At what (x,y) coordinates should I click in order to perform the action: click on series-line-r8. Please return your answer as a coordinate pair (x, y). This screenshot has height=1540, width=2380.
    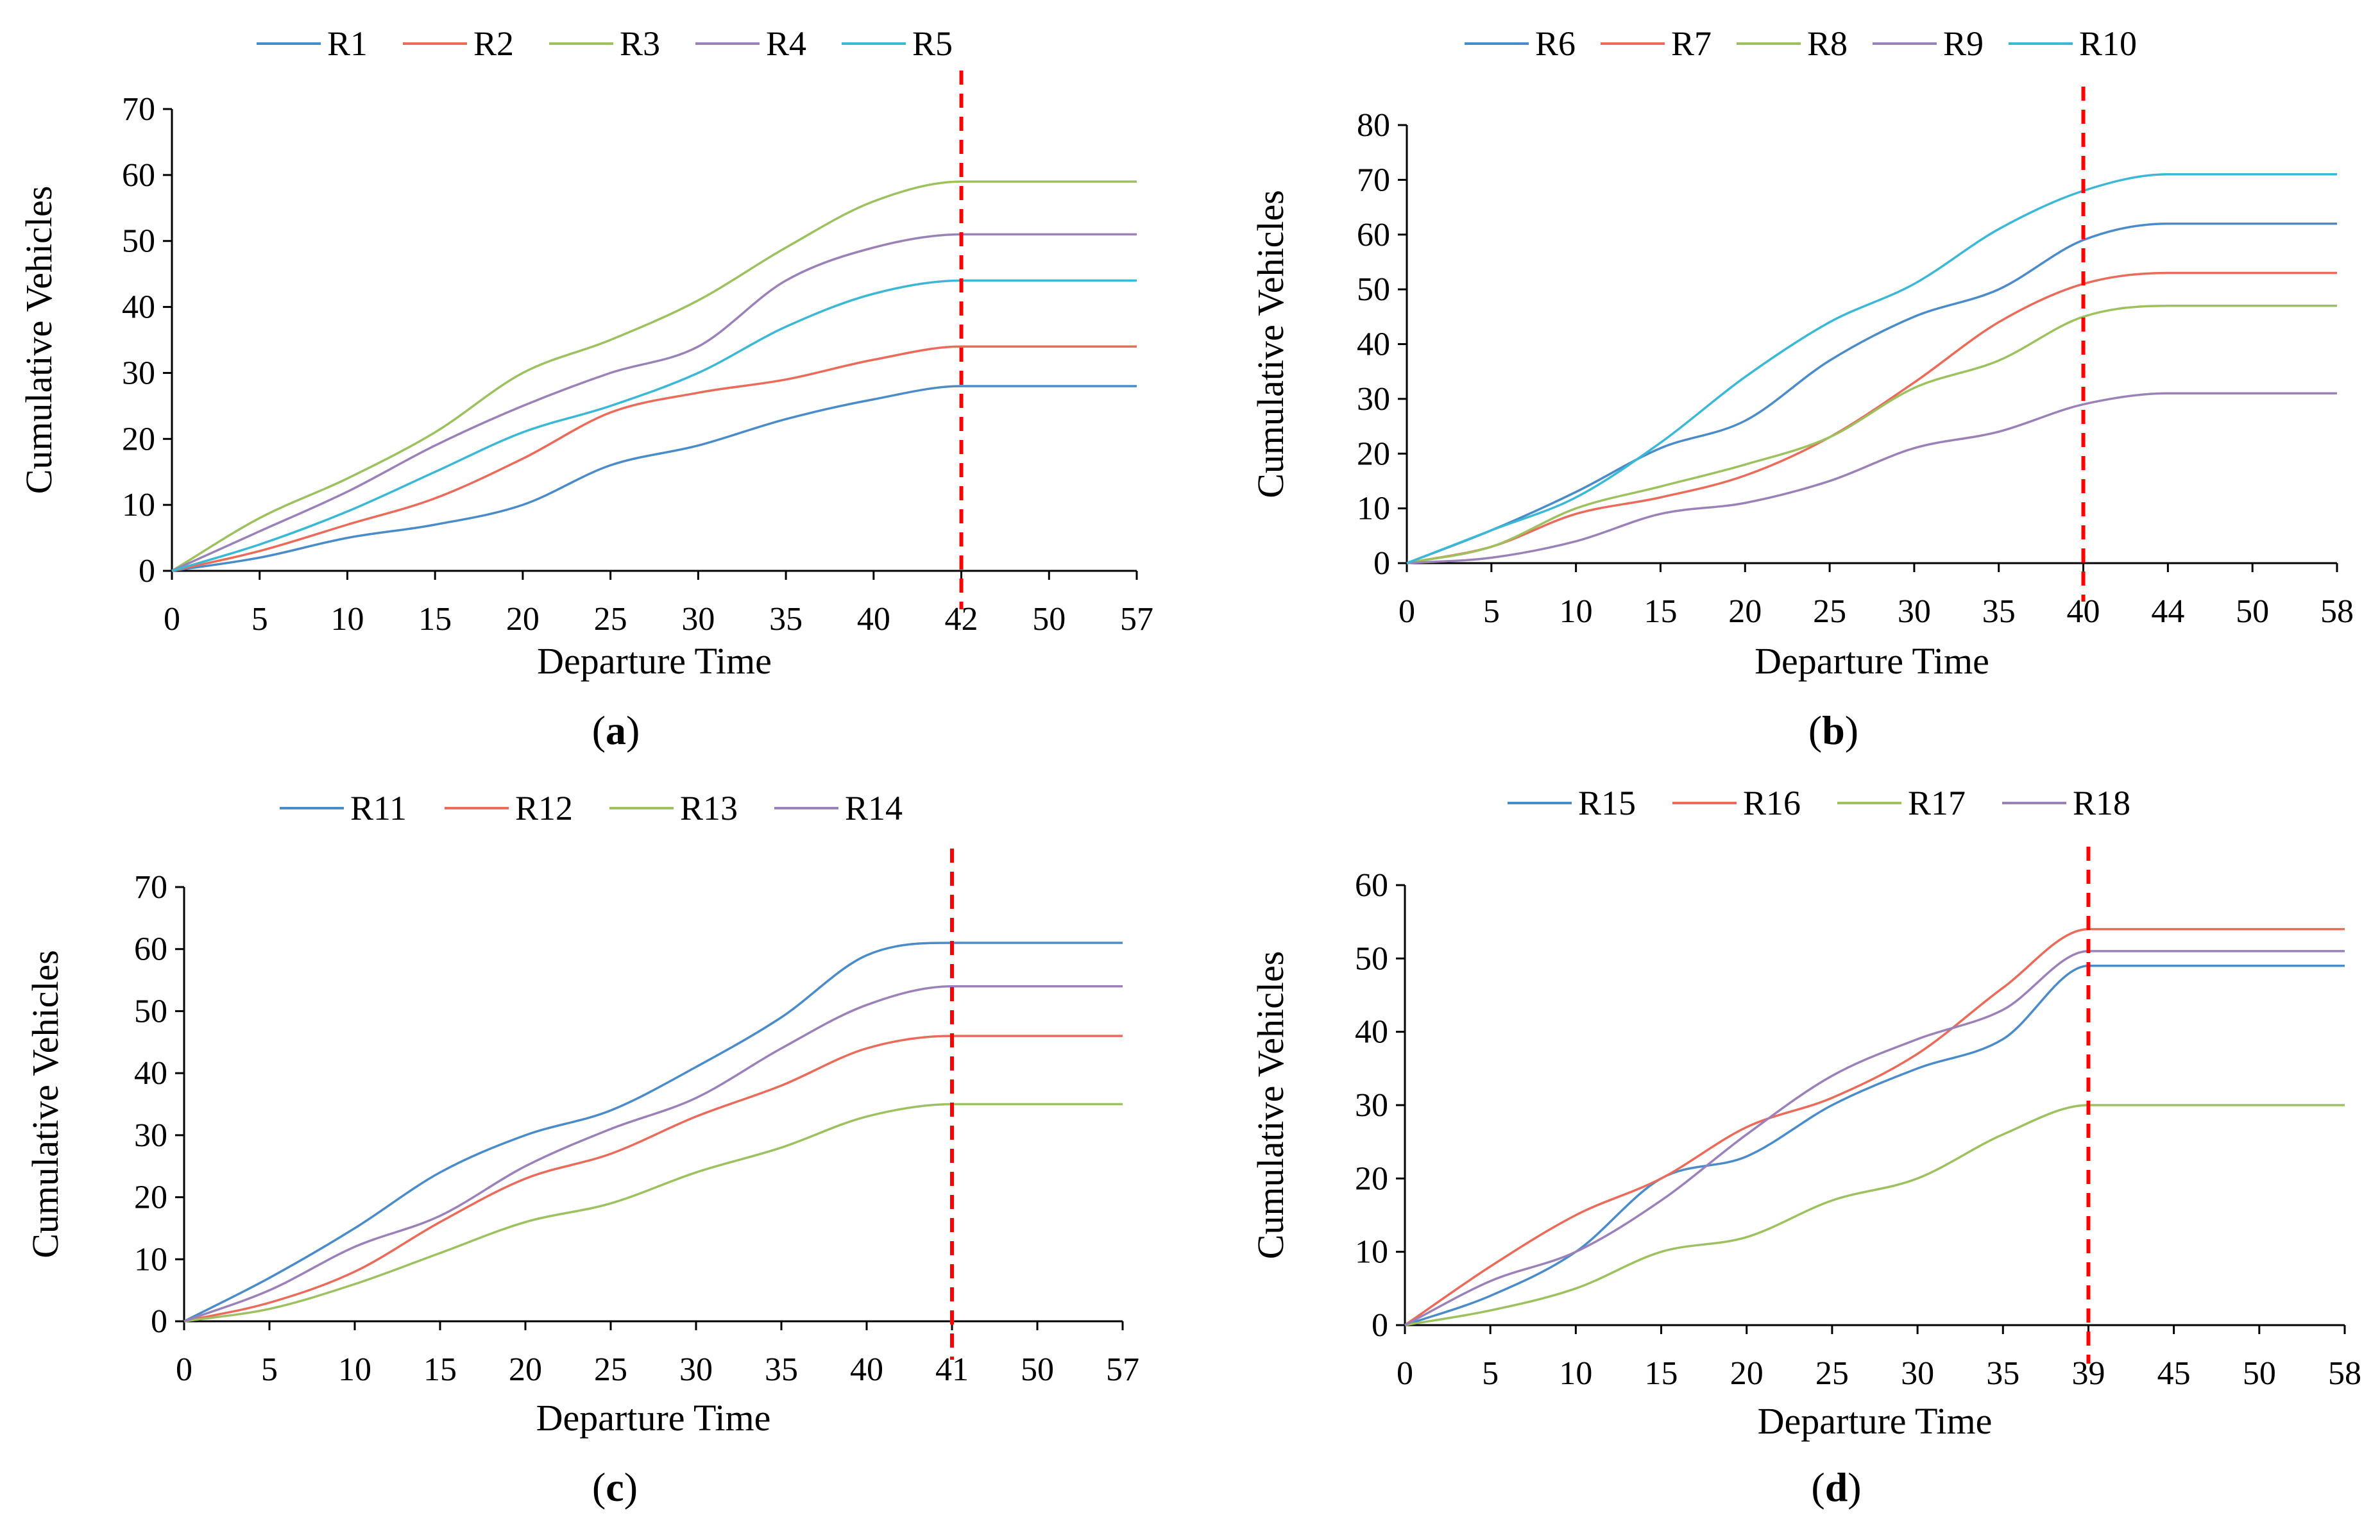
    Looking at the image, I should click on (1871, 434).